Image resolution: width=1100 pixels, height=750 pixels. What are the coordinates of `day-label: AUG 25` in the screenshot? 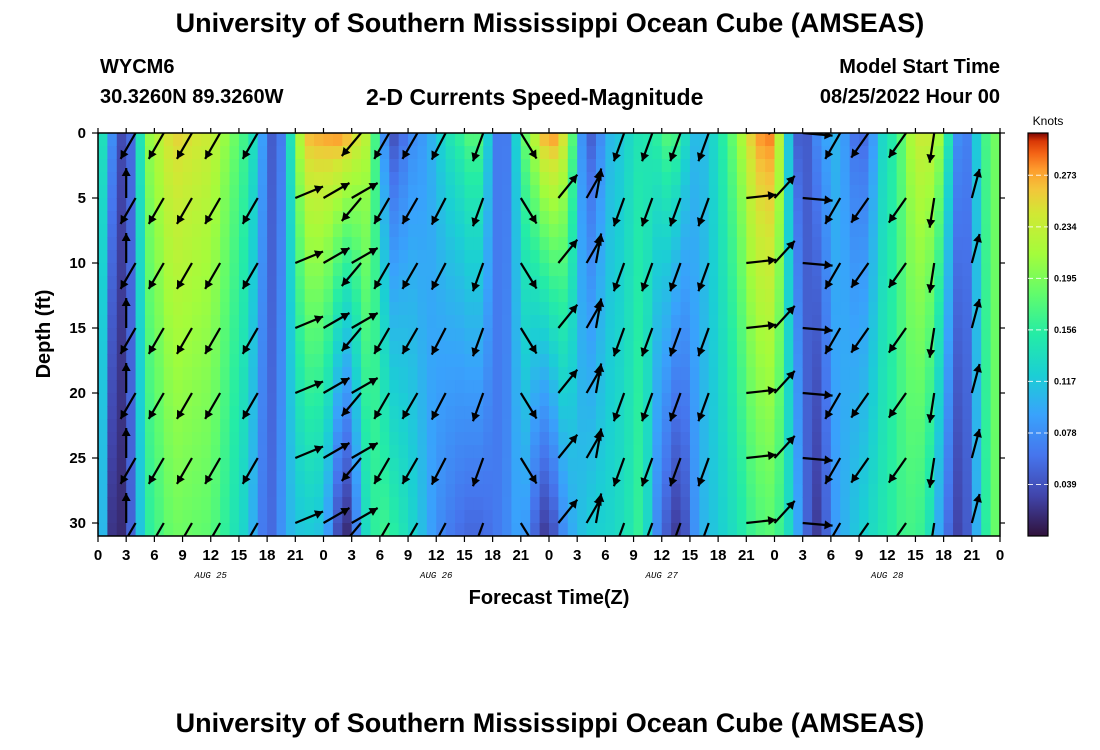 It's located at (211, 576).